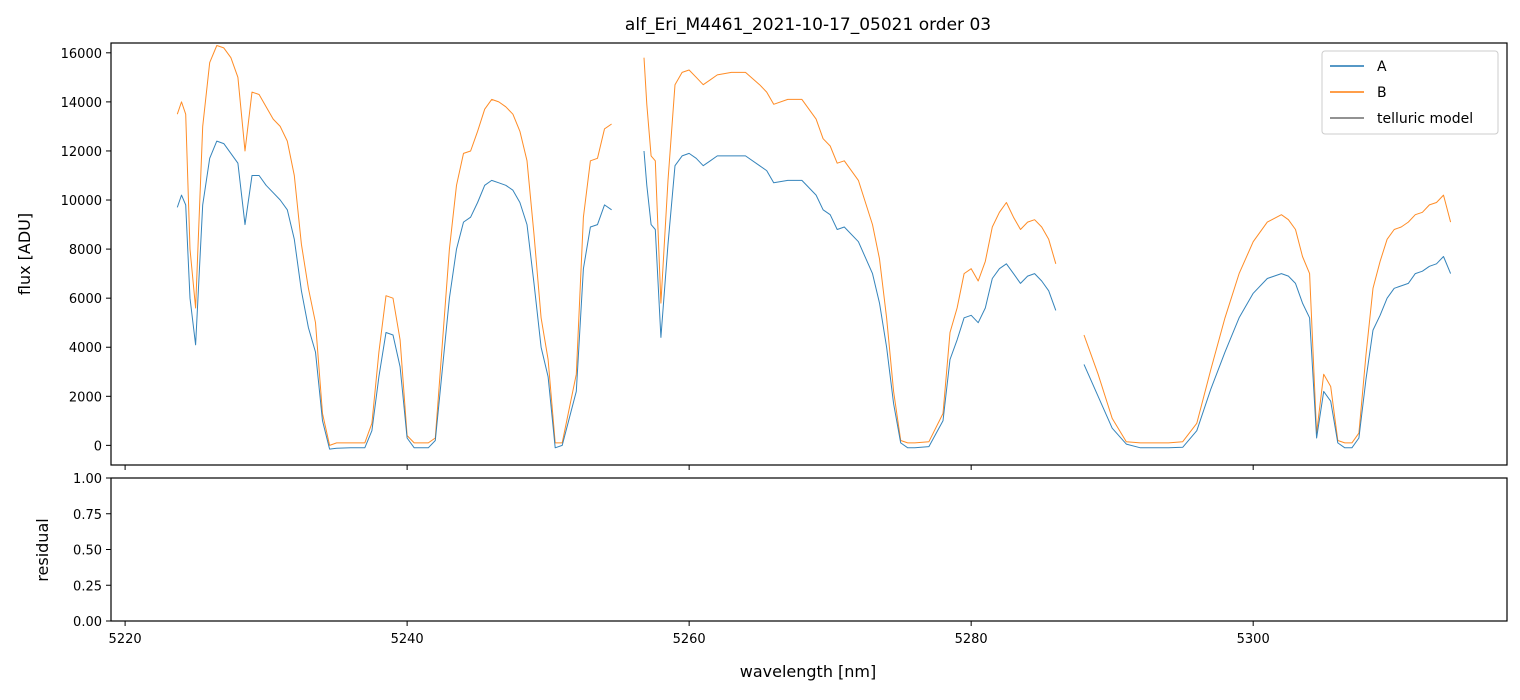  Describe the element at coordinates (125, 639) in the screenshot. I see `x-tick-label: 5220` at that location.